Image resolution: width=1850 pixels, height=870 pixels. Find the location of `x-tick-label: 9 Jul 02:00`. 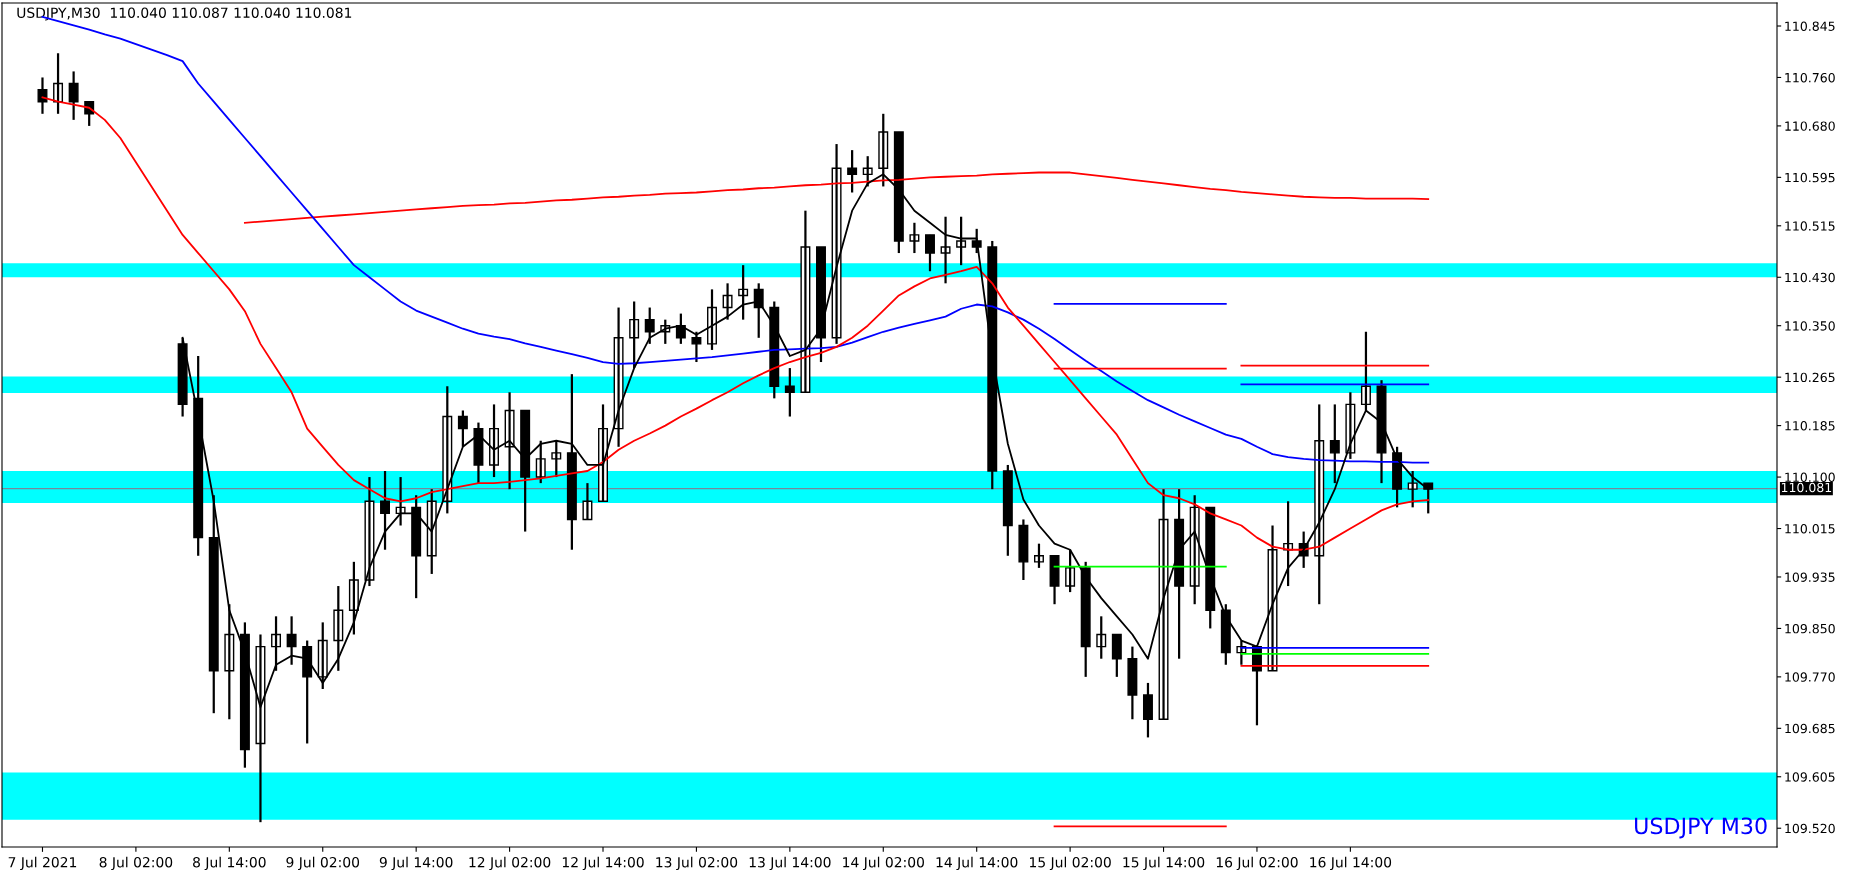

x-tick-label: 9 Jul 02:00 is located at coordinates (323, 863).